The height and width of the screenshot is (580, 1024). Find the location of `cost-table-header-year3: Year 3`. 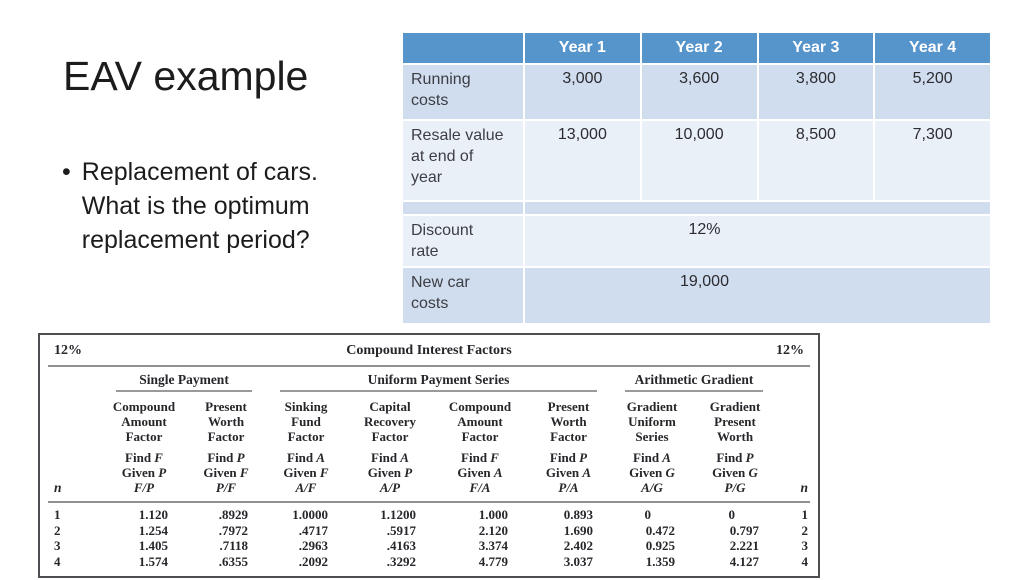

cost-table-header-year3: Year 3 is located at coordinates (816, 48).